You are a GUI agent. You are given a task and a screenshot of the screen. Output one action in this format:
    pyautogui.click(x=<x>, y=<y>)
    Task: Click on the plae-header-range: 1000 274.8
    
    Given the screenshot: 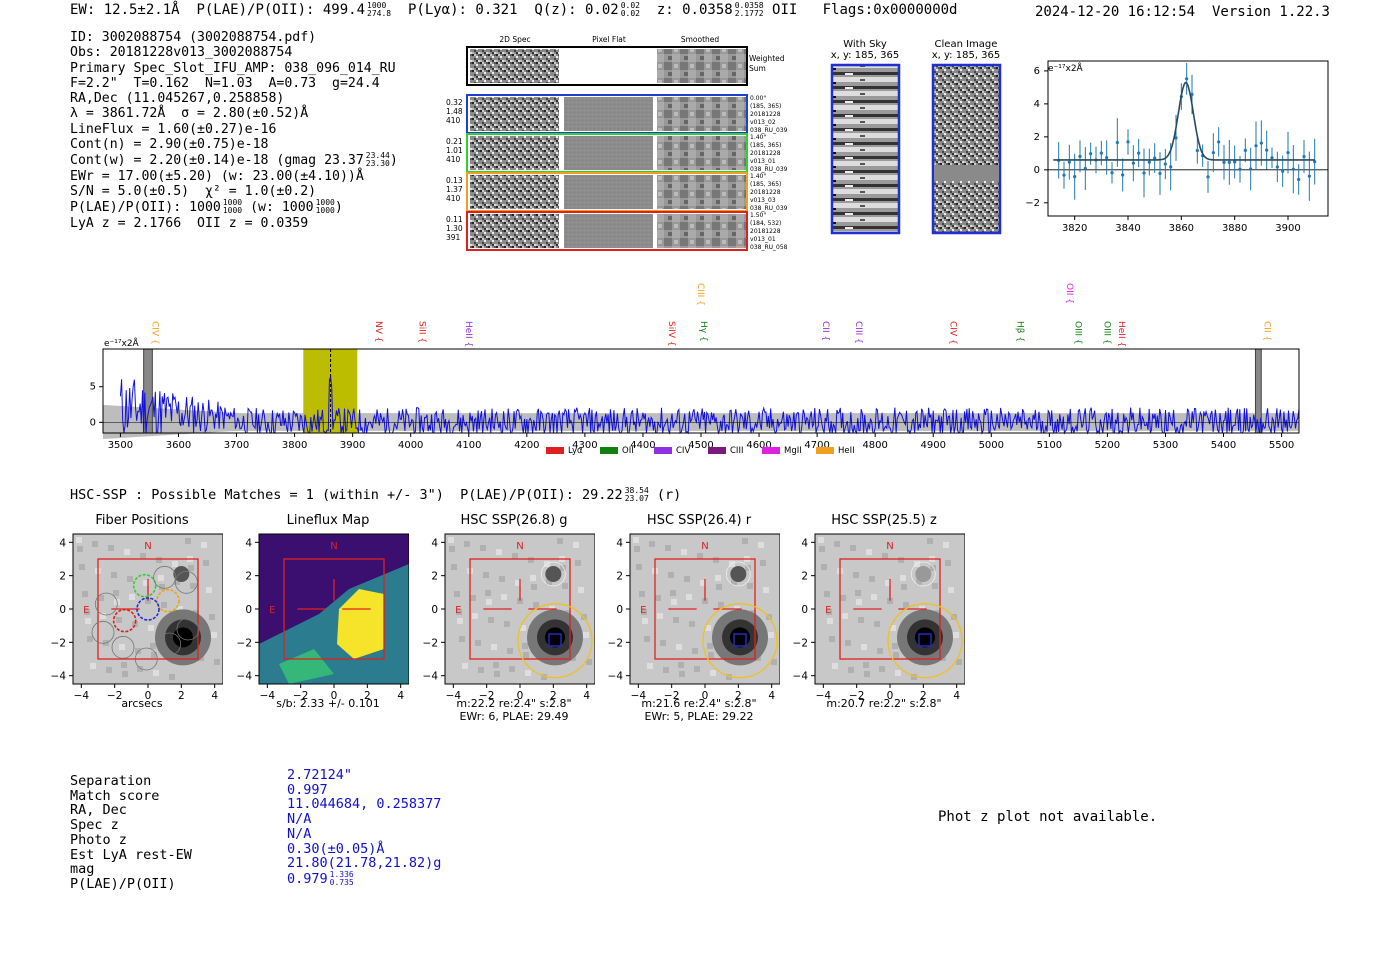 What is the action you would take?
    pyautogui.click(x=379, y=9)
    